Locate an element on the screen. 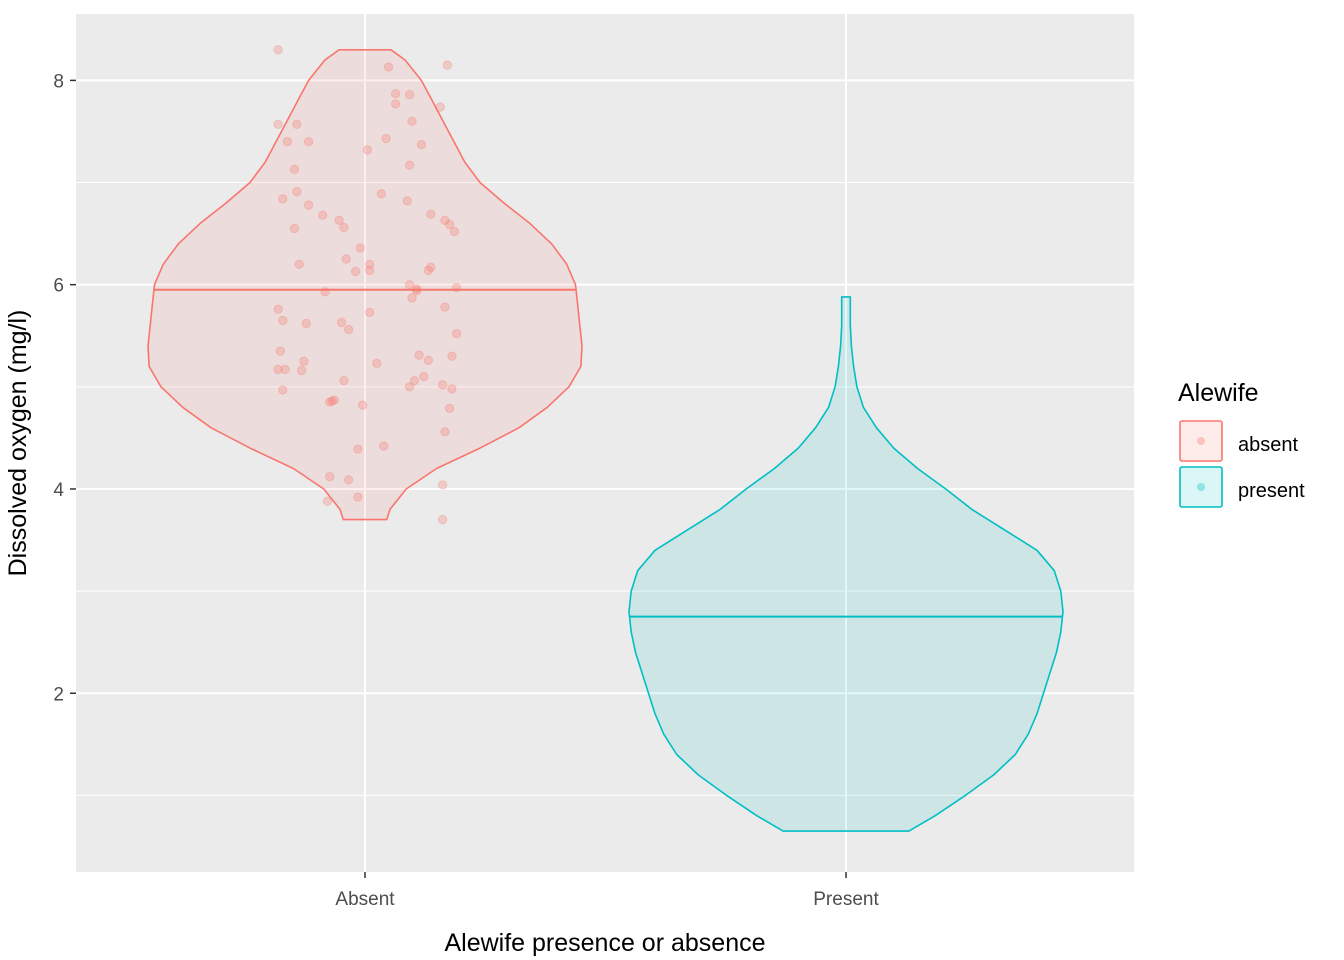 The image size is (1344, 960). legend-entry-present: present is located at coordinates (1242, 487).